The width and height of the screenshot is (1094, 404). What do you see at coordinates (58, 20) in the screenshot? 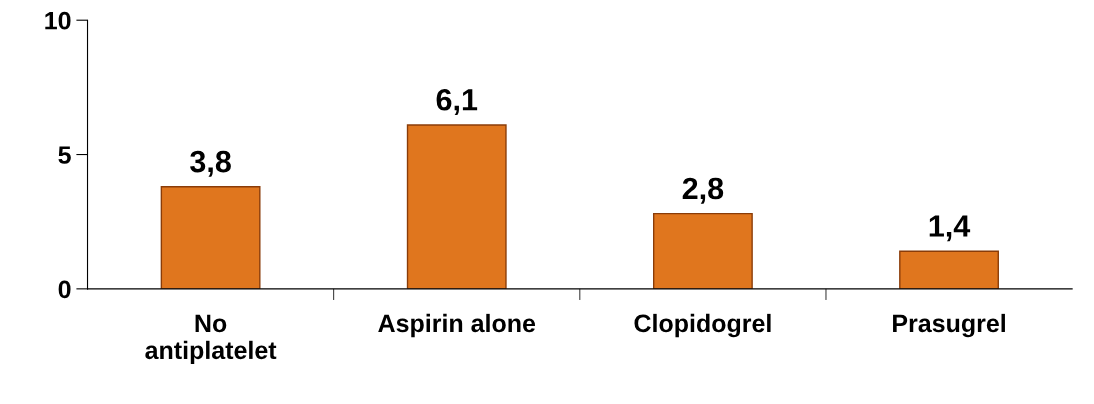
I see `y-tick-label: 10` at bounding box center [58, 20].